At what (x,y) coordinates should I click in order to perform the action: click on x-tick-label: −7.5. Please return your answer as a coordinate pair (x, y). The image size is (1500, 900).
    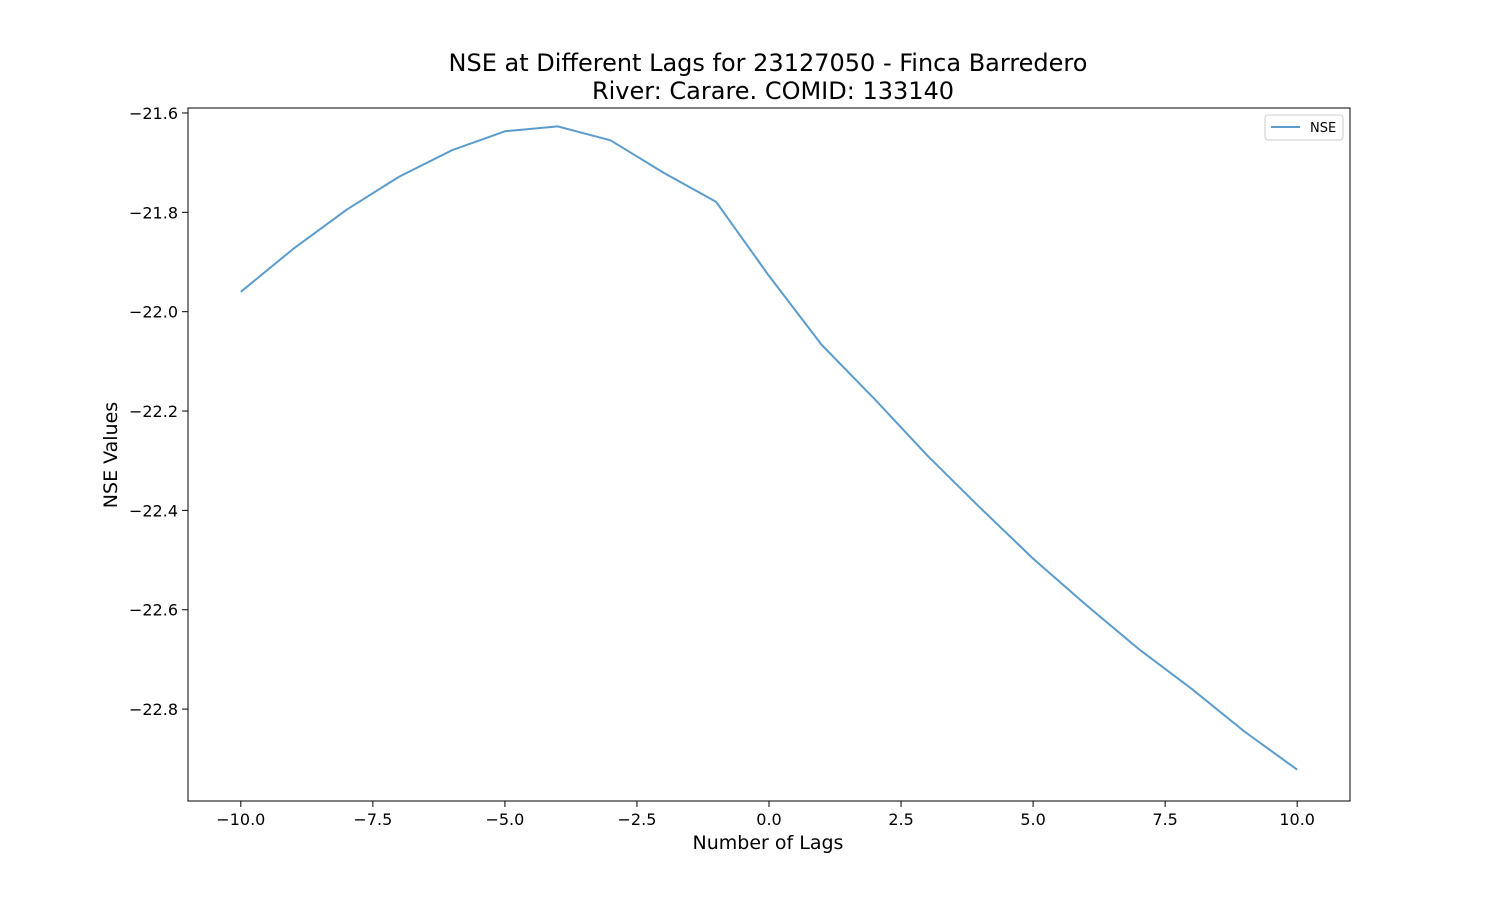
    Looking at the image, I should click on (372, 819).